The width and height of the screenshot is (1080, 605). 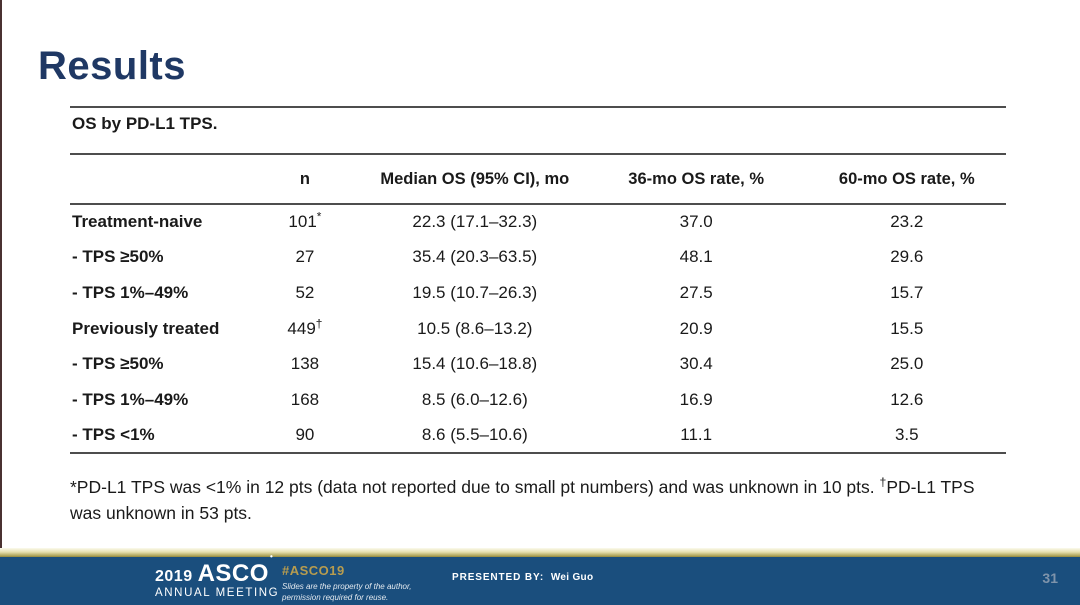 I want to click on cell-n: 449†, so click(x=305, y=326).